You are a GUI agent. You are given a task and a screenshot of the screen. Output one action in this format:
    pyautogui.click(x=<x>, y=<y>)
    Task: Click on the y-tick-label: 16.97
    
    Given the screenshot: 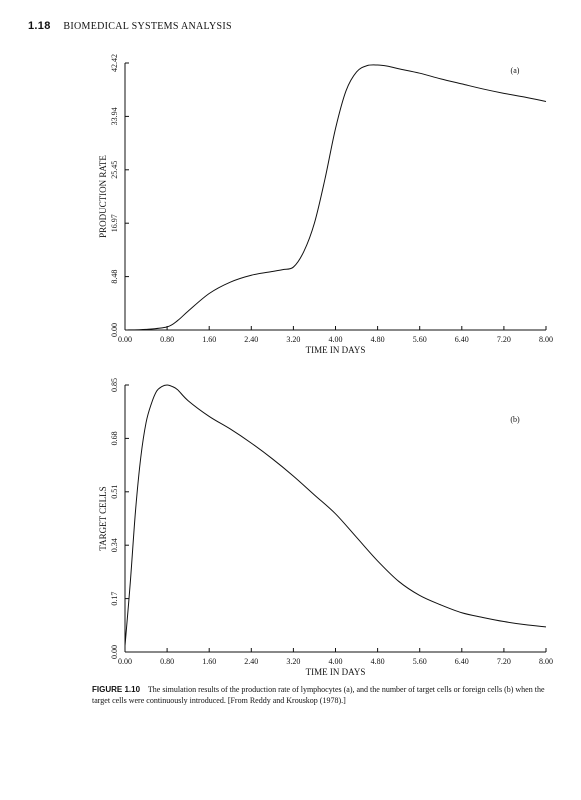 What is the action you would take?
    pyautogui.click(x=114, y=223)
    